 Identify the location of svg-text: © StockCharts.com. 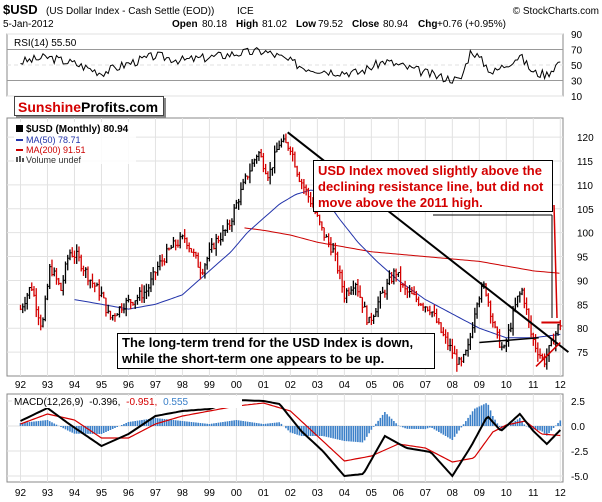
(556, 11).